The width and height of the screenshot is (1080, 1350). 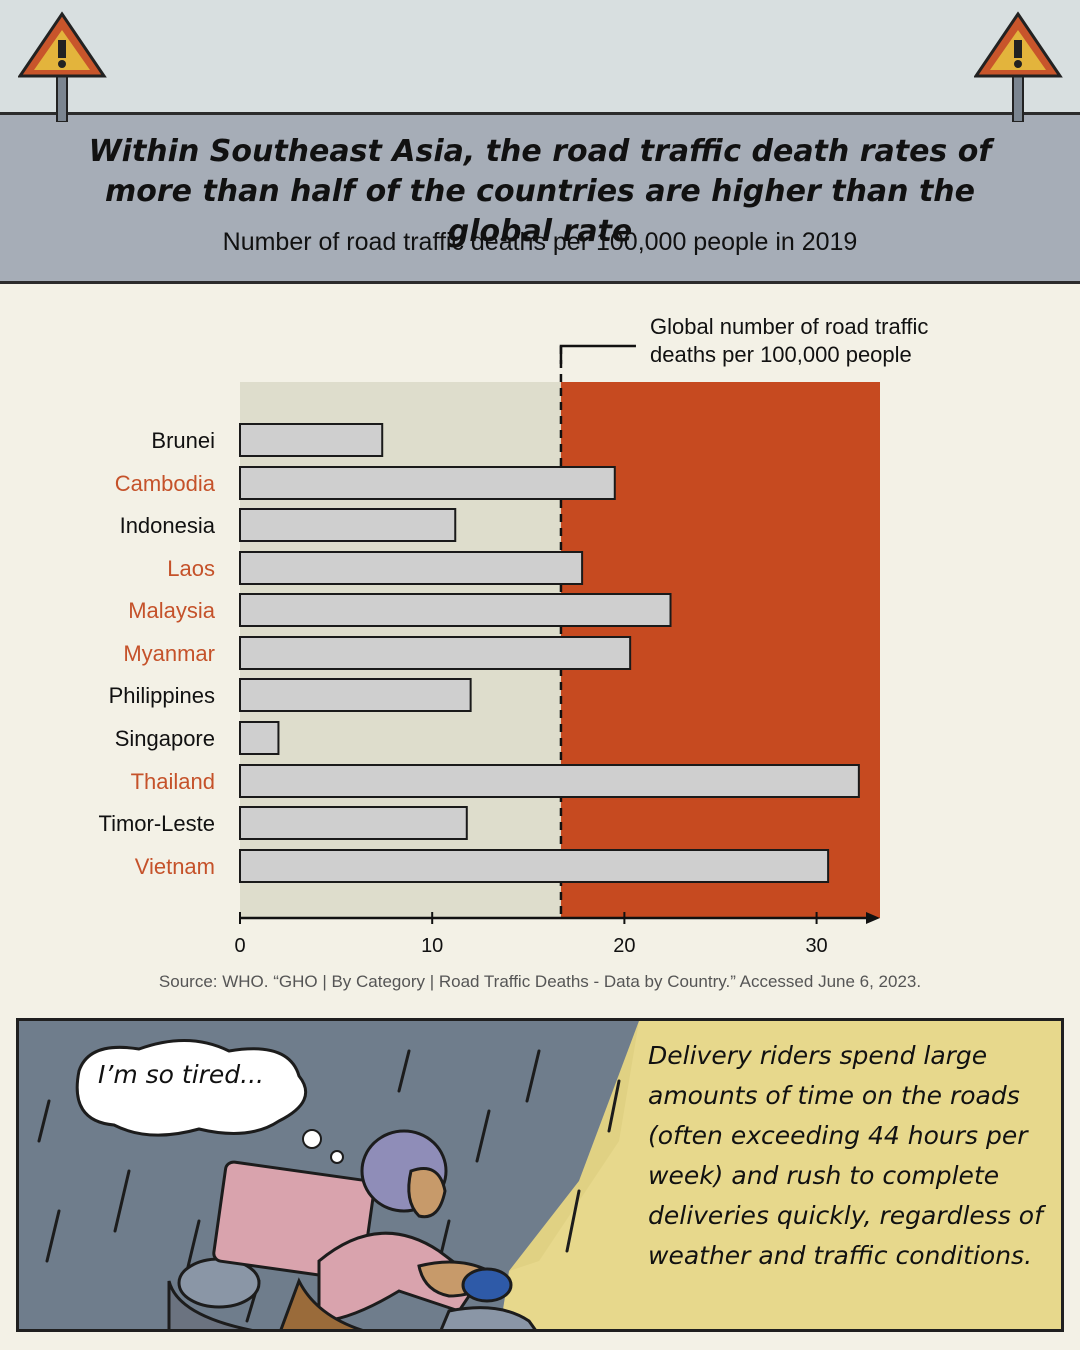 What do you see at coordinates (173, 781) in the screenshot?
I see `category-label: Thailand` at bounding box center [173, 781].